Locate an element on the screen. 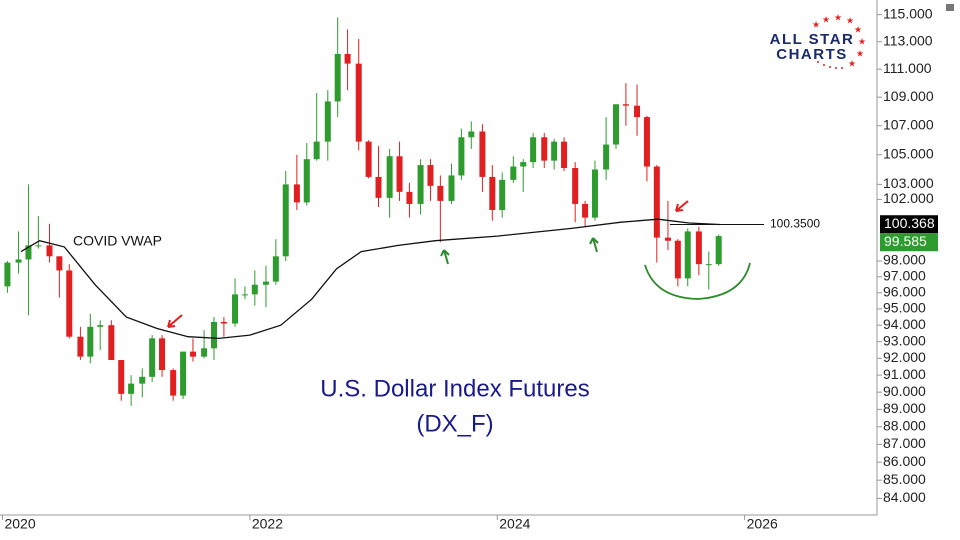 This screenshot has width=960, height=540. y-tick-label: 109.000 is located at coordinates (908, 96).